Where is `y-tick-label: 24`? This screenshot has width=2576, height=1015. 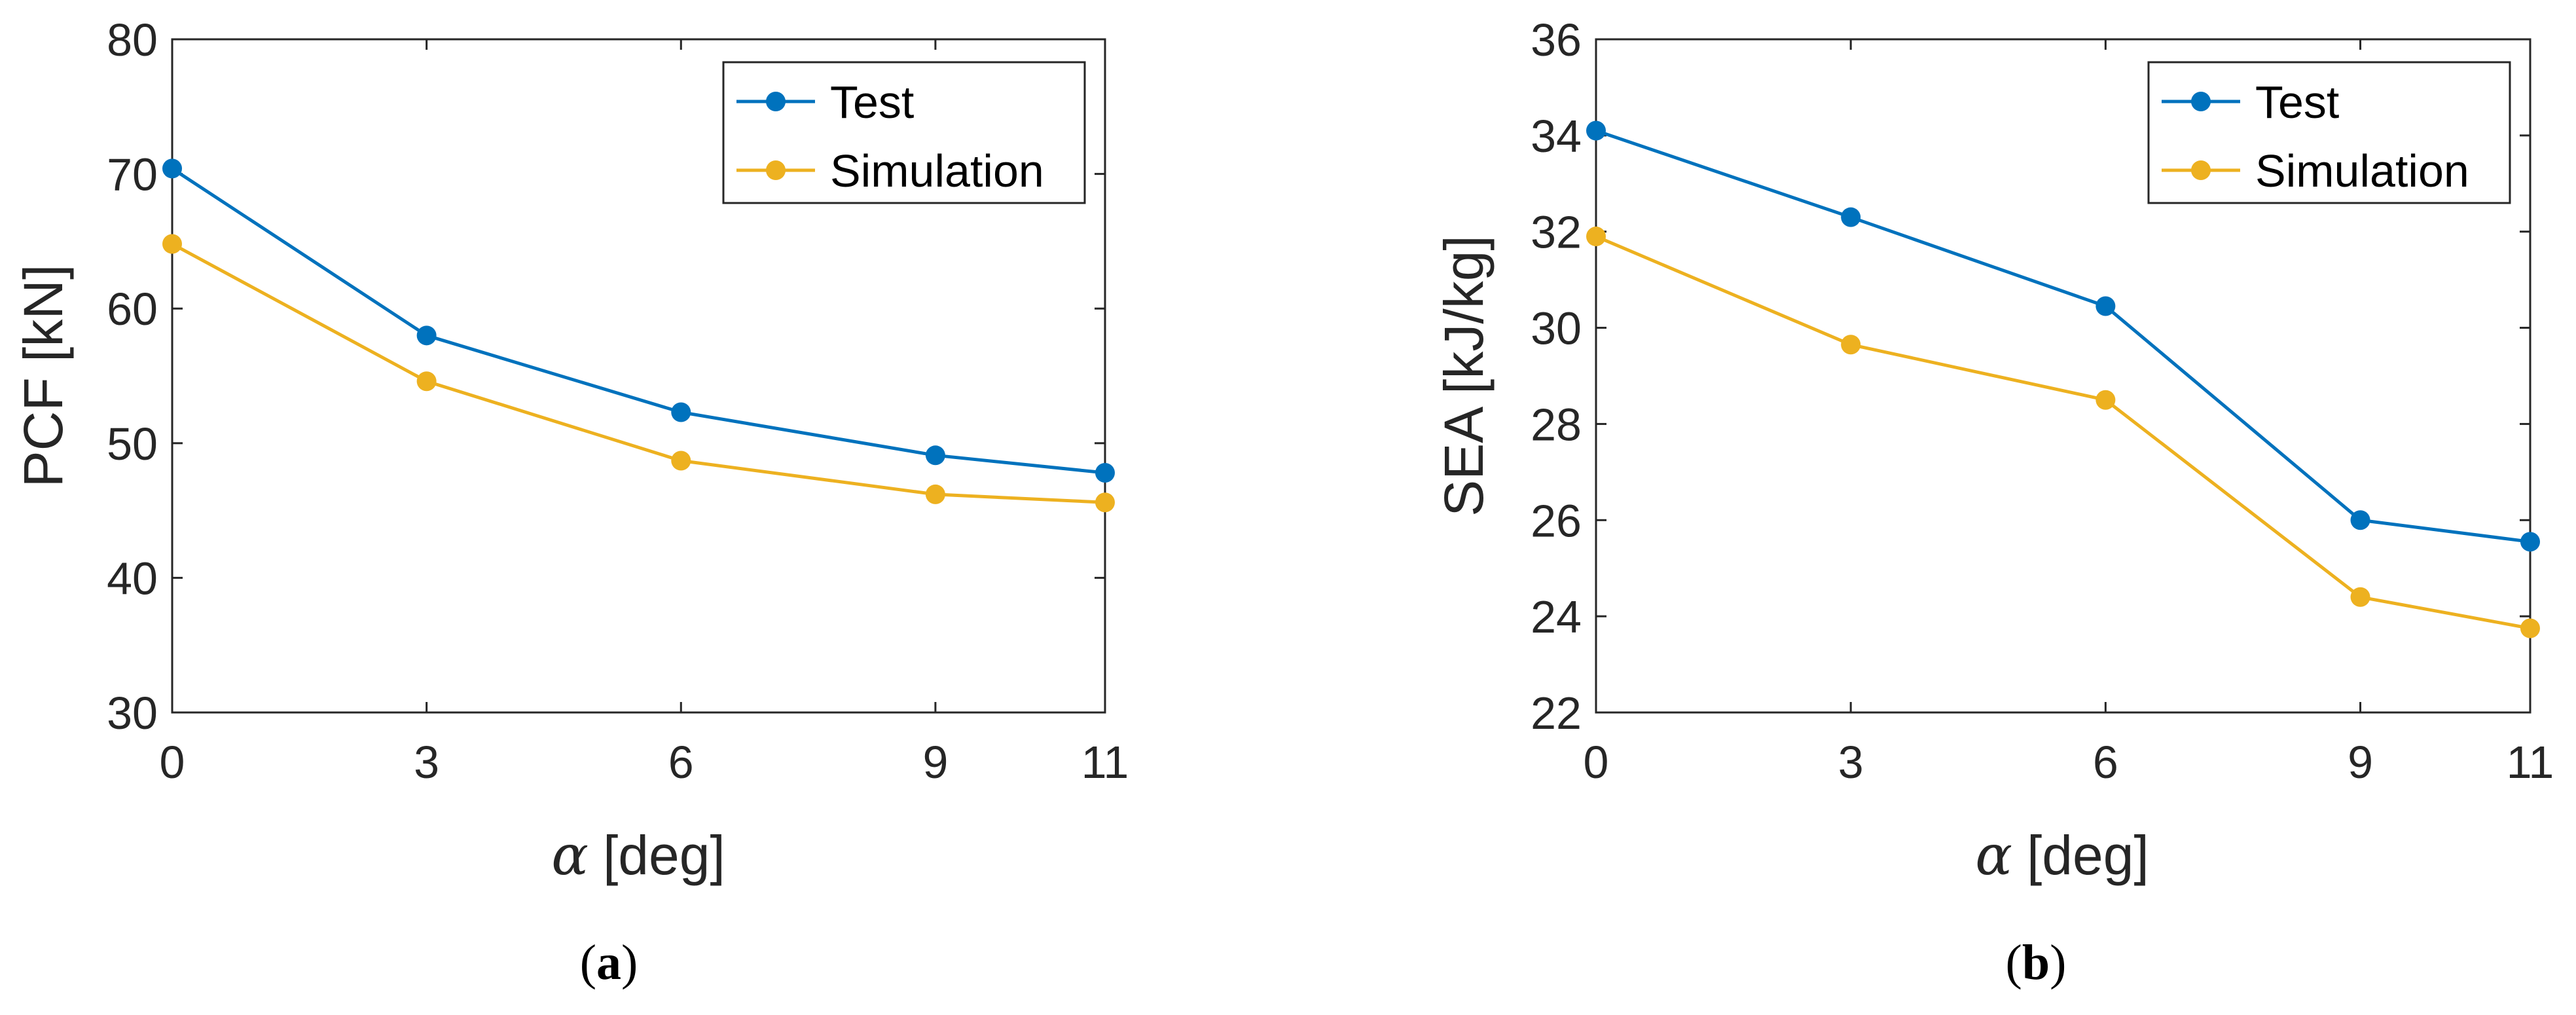
y-tick-label: 24 is located at coordinates (1556, 616).